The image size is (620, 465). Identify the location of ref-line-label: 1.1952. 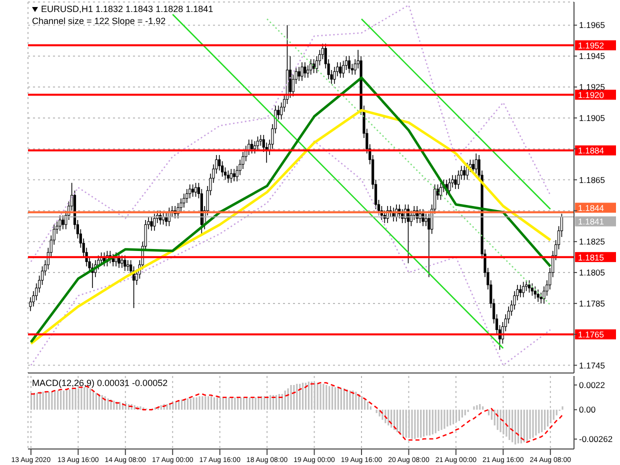
(591, 45).